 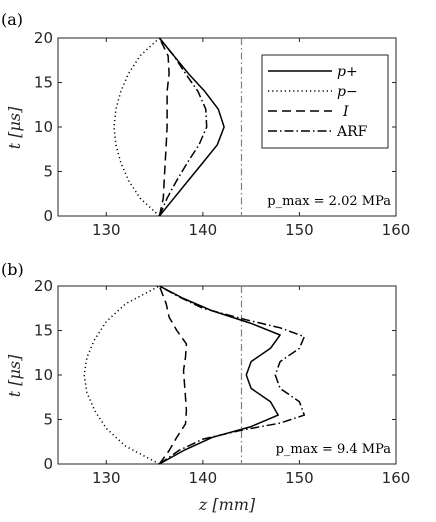 I want to click on panel-b-x-tick-label: 140, so click(x=203, y=478).